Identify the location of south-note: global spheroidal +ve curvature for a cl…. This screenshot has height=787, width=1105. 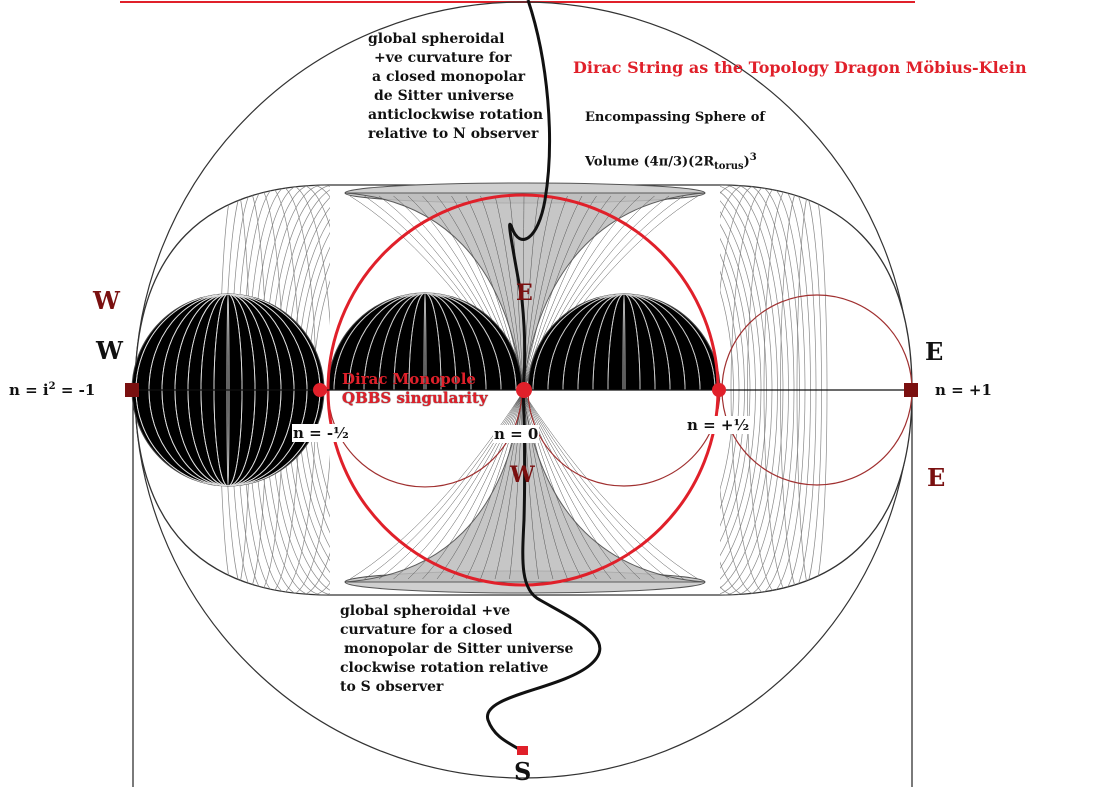
(456, 649).